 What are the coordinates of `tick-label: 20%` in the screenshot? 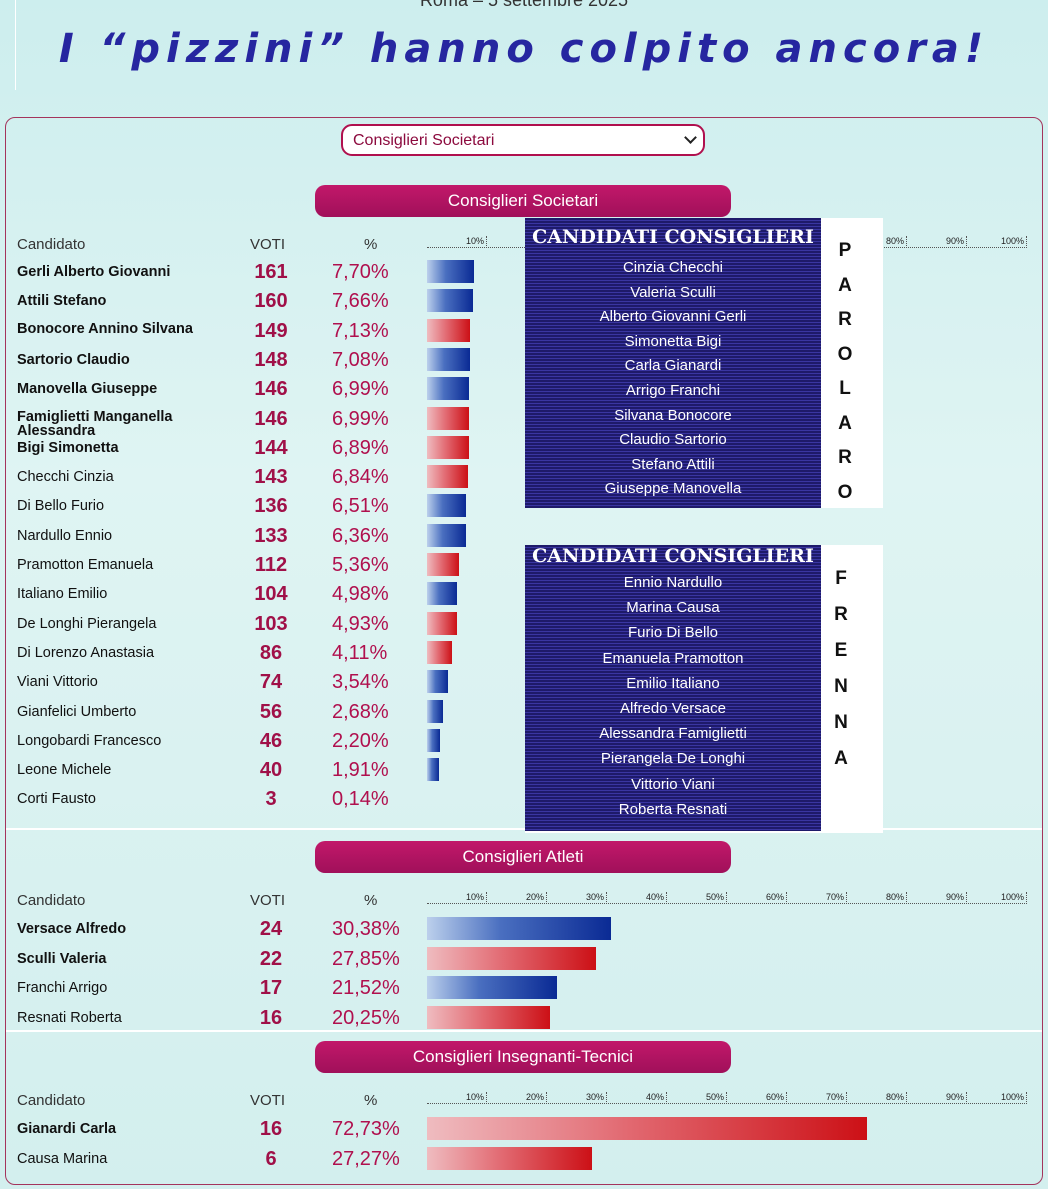 It's located at (517, 1098).